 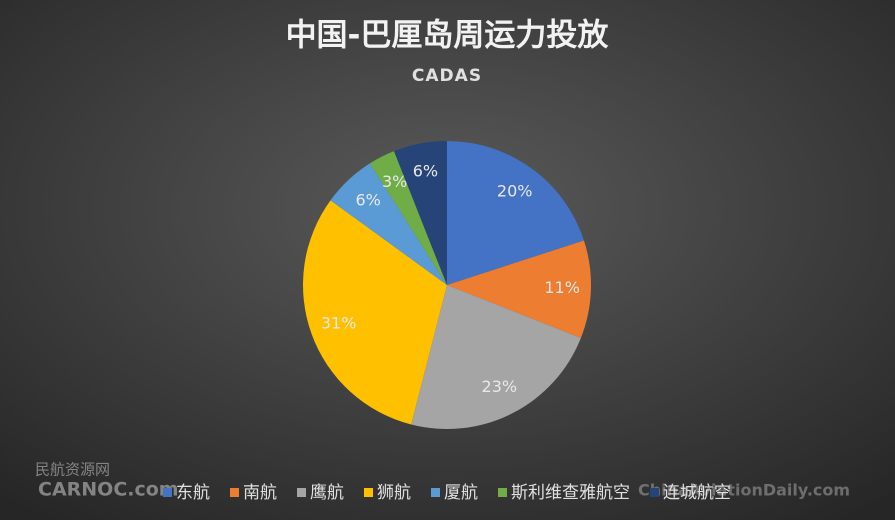 What do you see at coordinates (260, 493) in the screenshot?
I see `legend-label: 南航` at bounding box center [260, 493].